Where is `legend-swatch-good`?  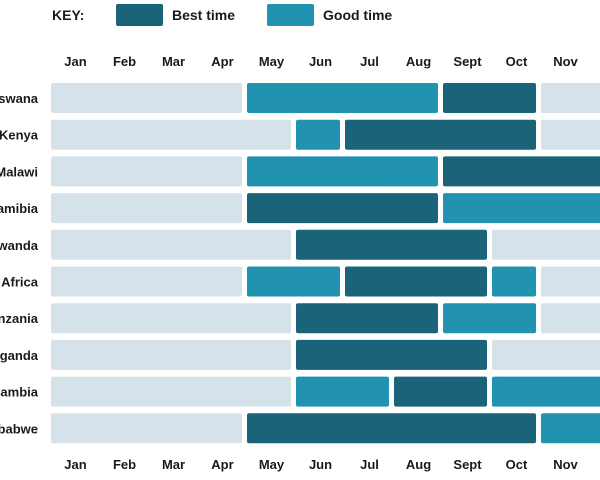 legend-swatch-good is located at coordinates (290, 15).